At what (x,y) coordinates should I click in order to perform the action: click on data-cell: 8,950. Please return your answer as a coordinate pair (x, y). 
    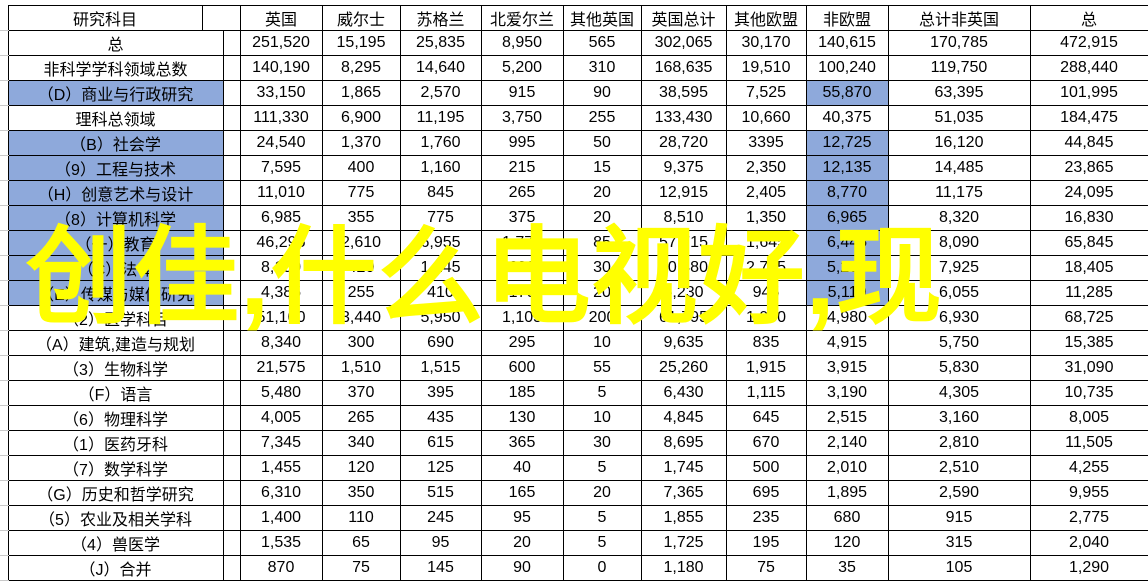
    Looking at the image, I should click on (522, 43).